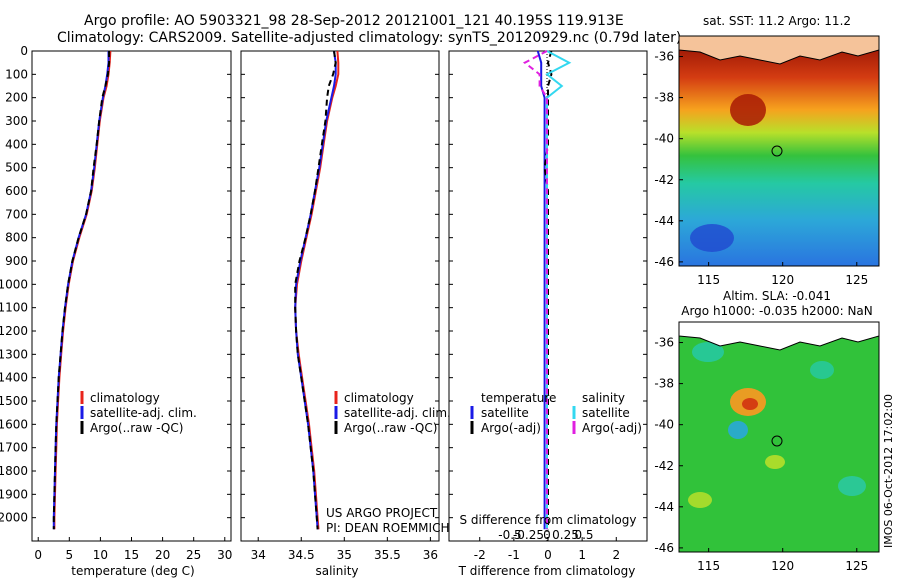  Describe the element at coordinates (100, 555) in the screenshot. I see `x-tick-label: 10` at that location.